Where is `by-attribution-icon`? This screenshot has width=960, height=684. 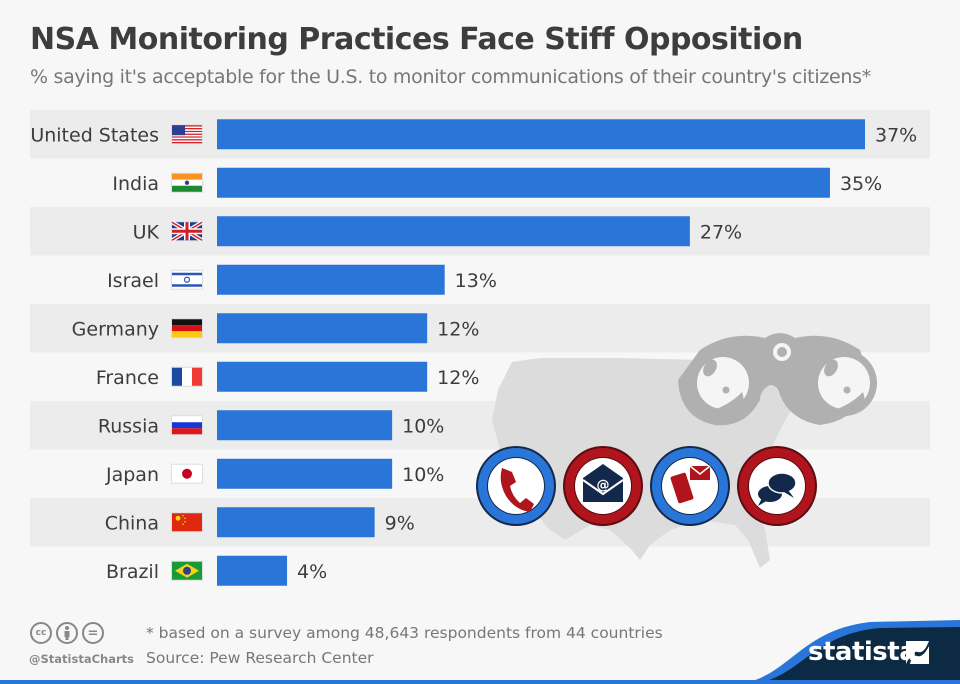
by-attribution-icon is located at coordinates (67, 633).